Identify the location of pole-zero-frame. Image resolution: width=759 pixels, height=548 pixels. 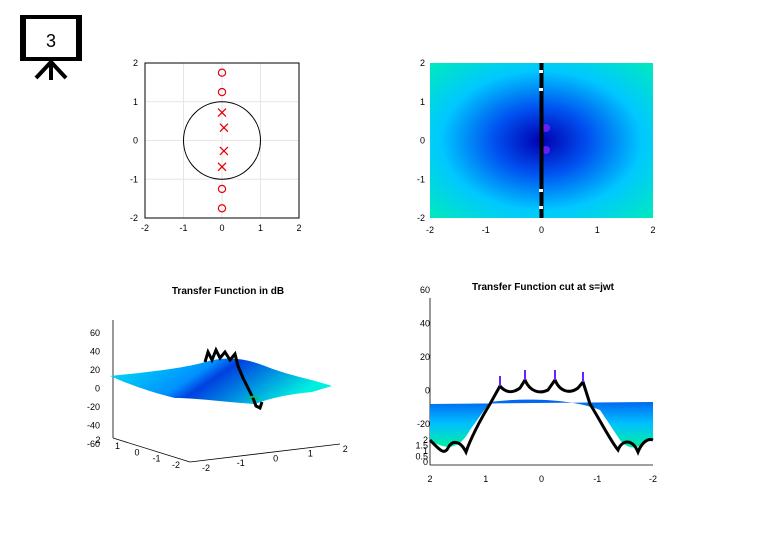
(222, 140).